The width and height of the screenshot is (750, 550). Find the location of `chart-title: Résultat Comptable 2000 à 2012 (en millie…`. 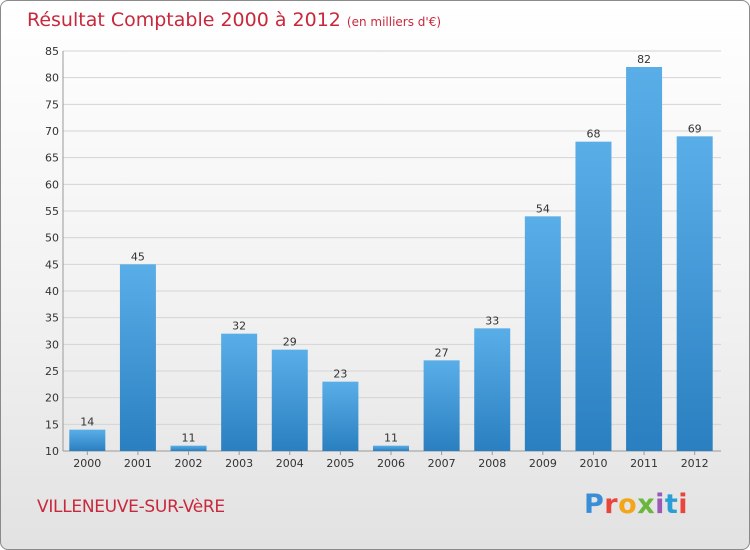

chart-title: Résultat Comptable 2000 à 2012 (en millie… is located at coordinates (234, 20).